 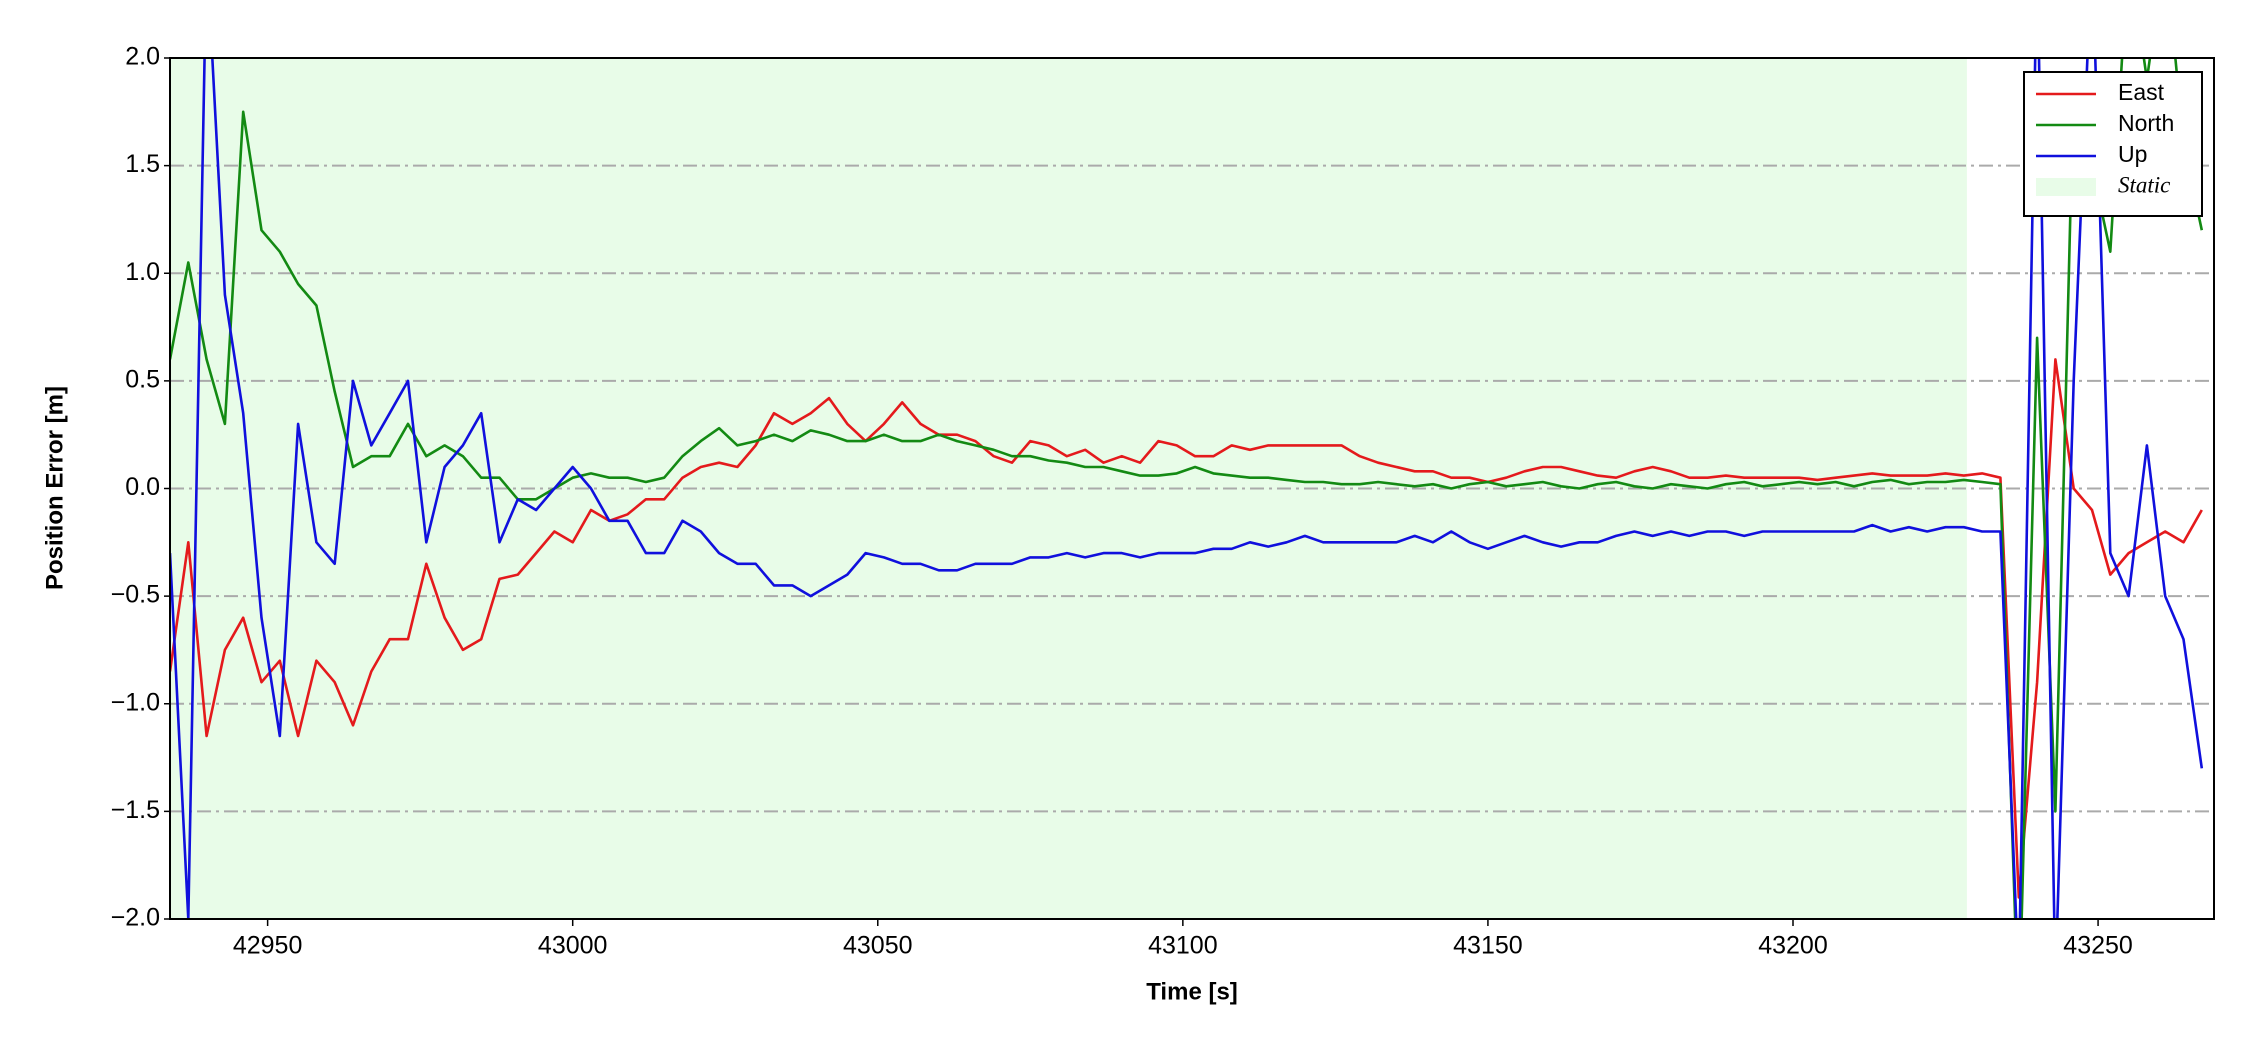 What do you see at coordinates (142, 379) in the screenshot?
I see `y-tick-label: 0.5` at bounding box center [142, 379].